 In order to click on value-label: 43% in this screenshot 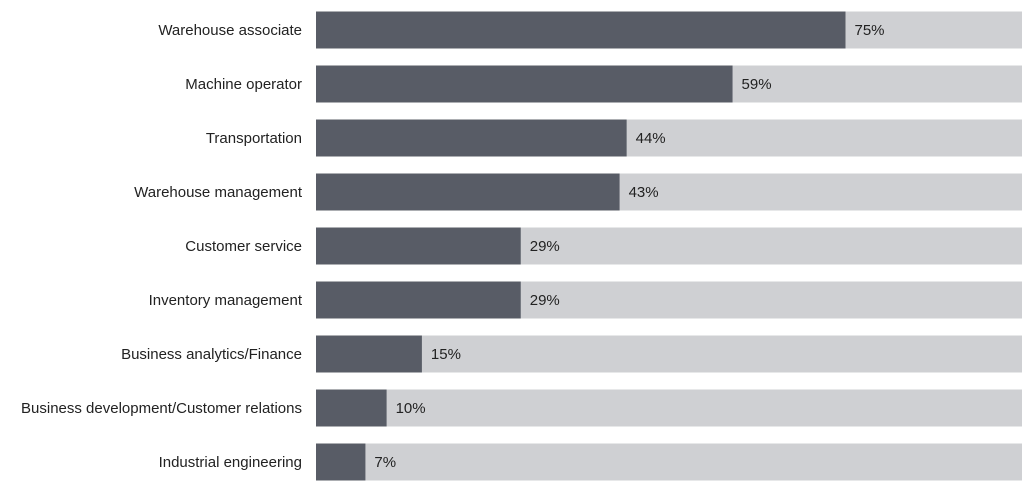, I will do `click(644, 192)`.